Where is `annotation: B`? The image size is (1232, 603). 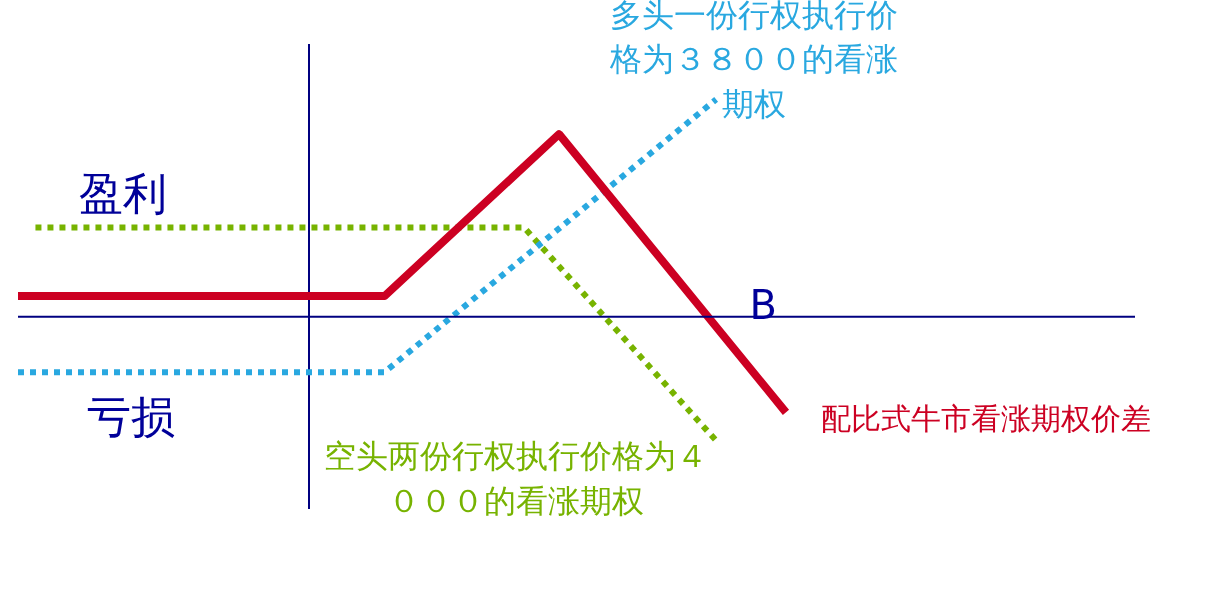
annotation: B is located at coordinates (763, 305).